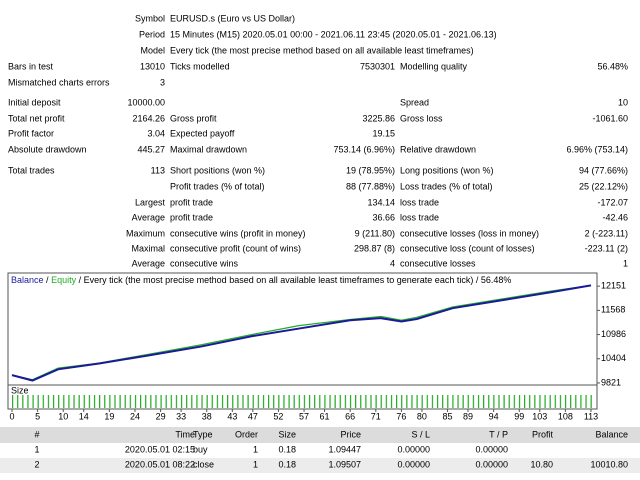 The image size is (640, 480). I want to click on value: 19 (78.95%), so click(370, 170).